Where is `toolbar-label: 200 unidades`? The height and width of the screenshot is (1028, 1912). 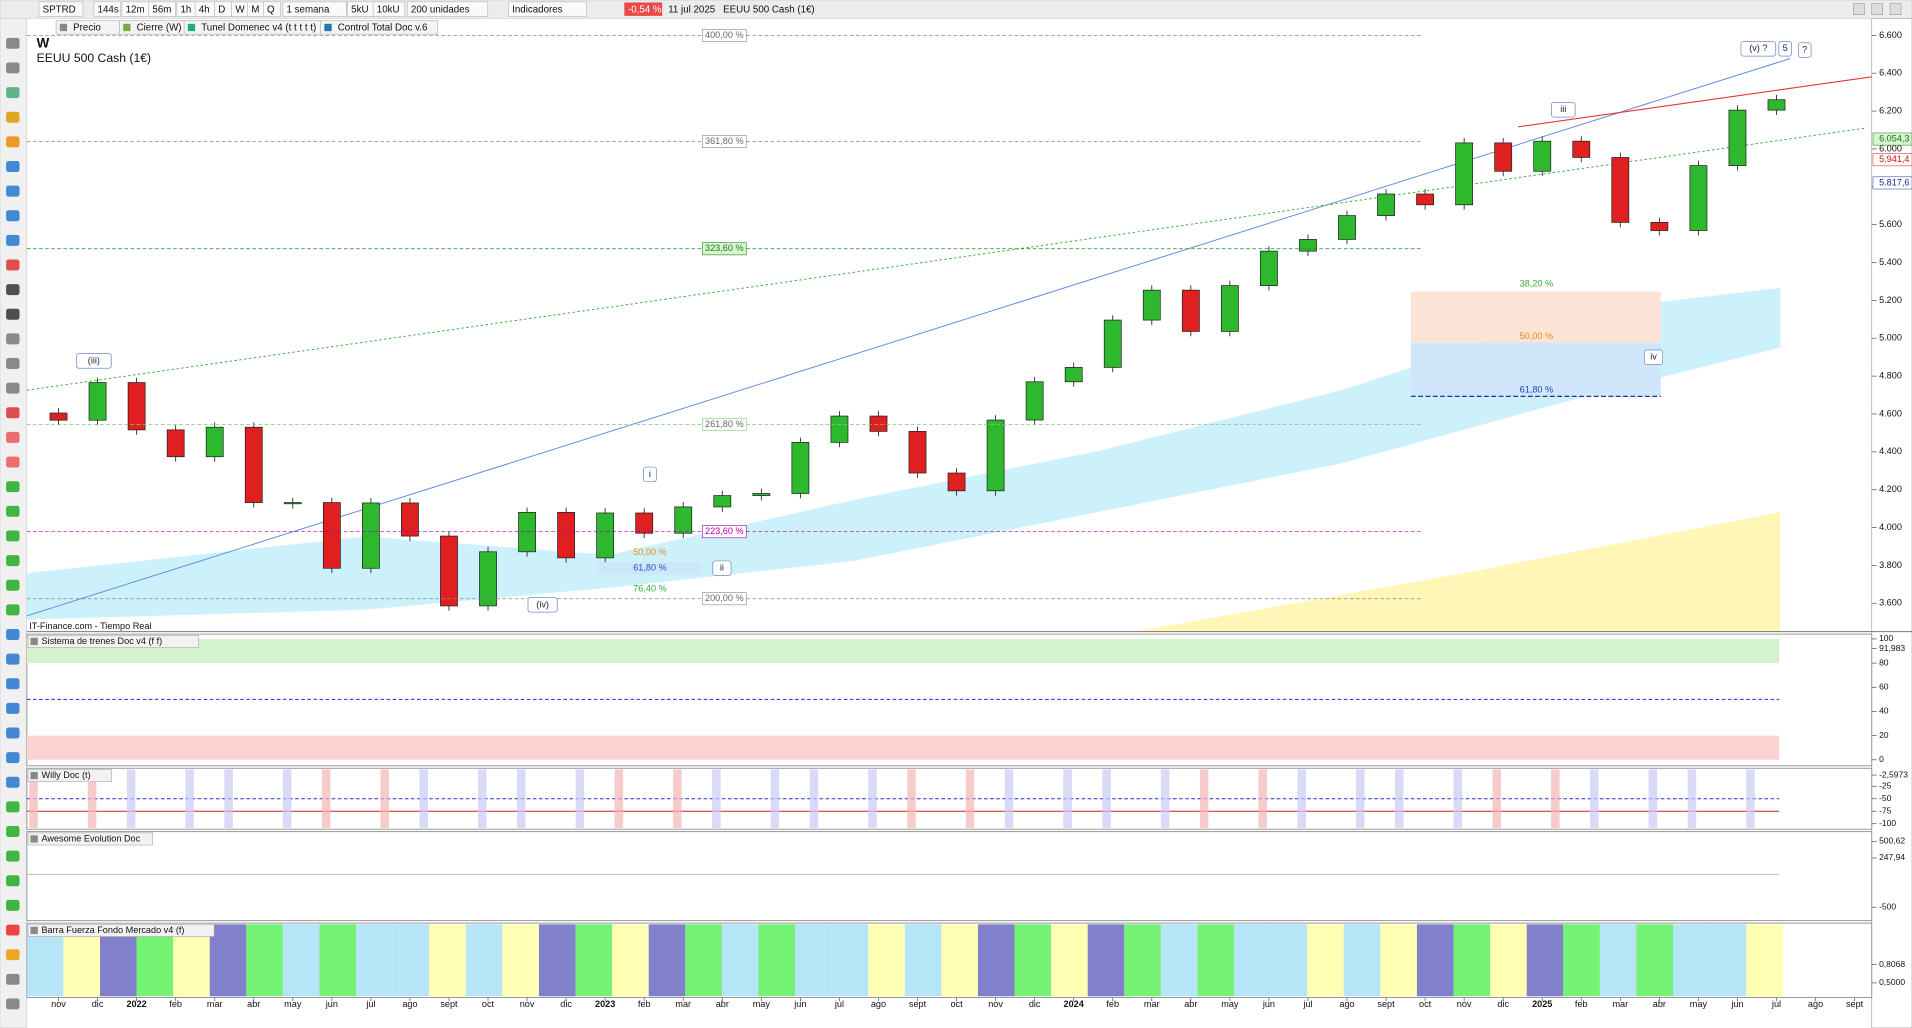 toolbar-label: 200 unidades is located at coordinates (440, 9).